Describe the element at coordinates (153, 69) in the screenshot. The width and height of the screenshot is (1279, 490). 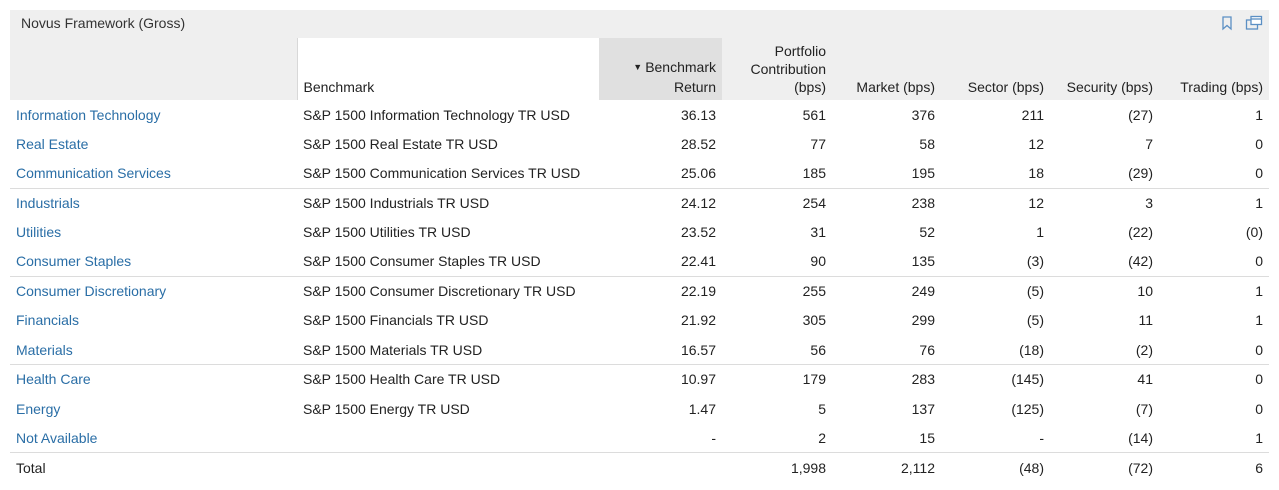
I see `header-sector` at that location.